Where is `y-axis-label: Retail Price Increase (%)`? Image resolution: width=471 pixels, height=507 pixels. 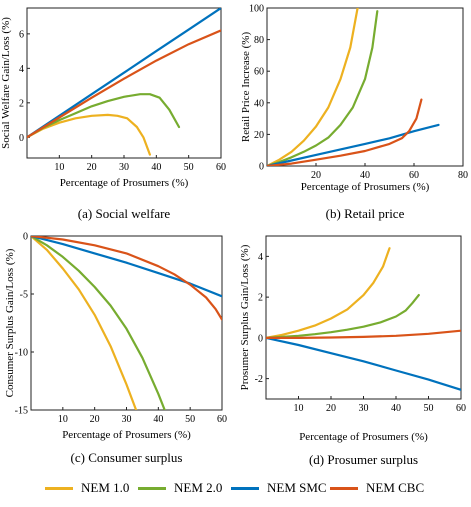 y-axis-label: Retail Price Increase (%) is located at coordinates (246, 87).